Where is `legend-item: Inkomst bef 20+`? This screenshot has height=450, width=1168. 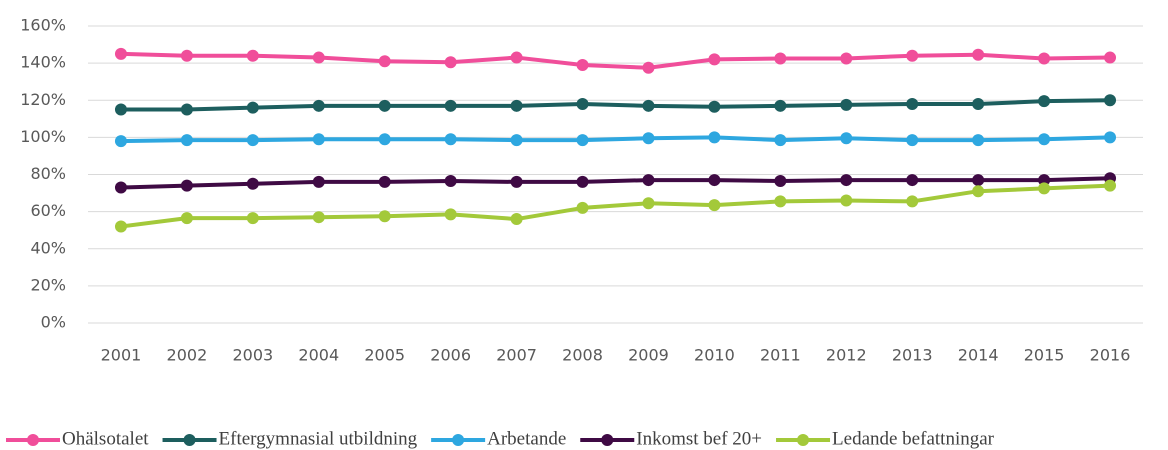 legend-item: Inkomst bef 20+ is located at coordinates (671, 438).